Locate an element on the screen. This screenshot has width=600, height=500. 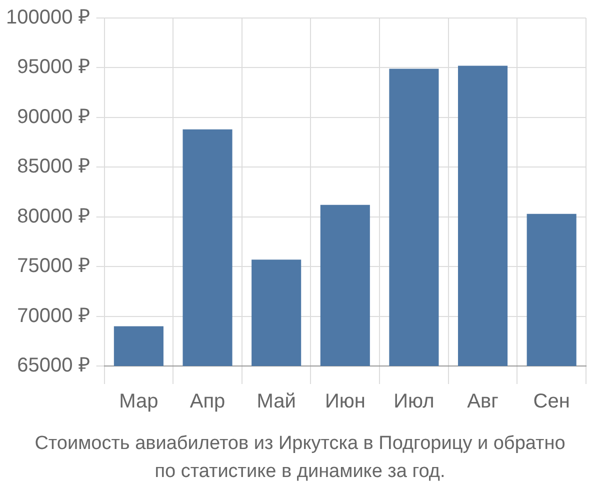
y-tick-label: 100000 ₽ is located at coordinates (48, 17).